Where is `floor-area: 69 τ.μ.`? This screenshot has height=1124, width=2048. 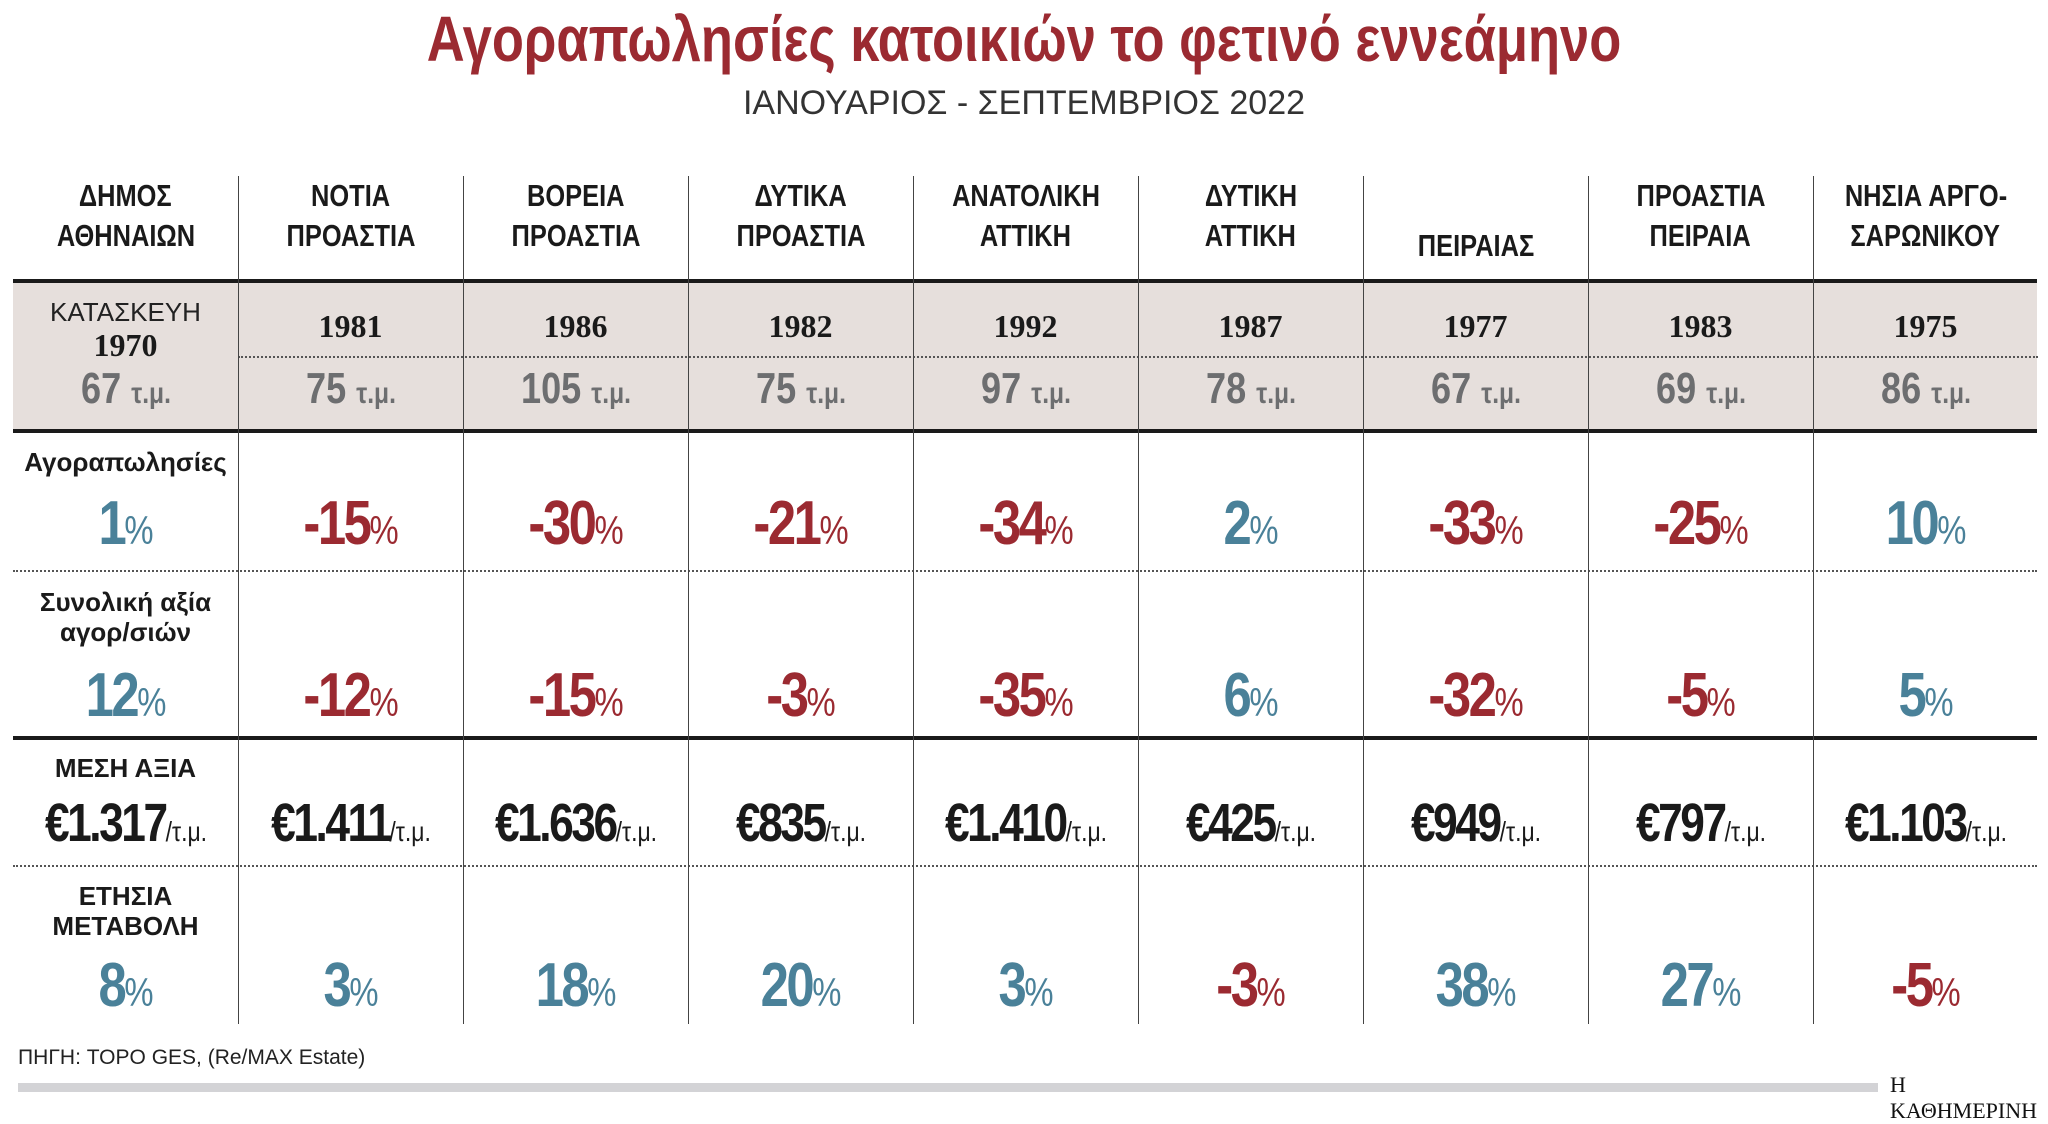
floor-area: 69 τ.μ. is located at coordinates (1701, 389).